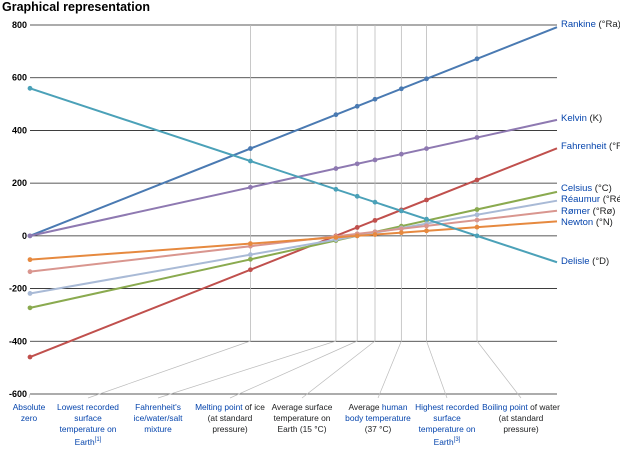 The height and width of the screenshot is (454, 620). Describe the element at coordinates (24, 236) in the screenshot. I see `y-tick-label: 0` at that location.